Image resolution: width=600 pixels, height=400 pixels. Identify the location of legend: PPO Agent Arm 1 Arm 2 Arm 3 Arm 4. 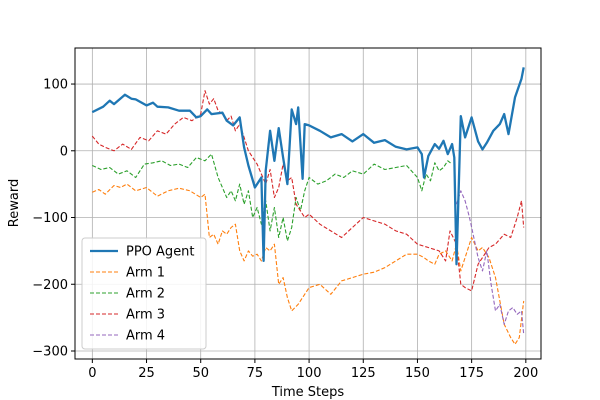
(144, 293).